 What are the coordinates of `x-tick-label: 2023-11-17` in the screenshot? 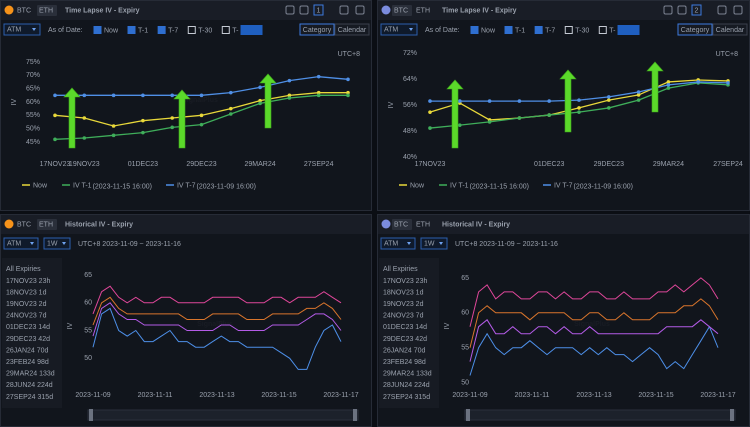 It's located at (340, 395).